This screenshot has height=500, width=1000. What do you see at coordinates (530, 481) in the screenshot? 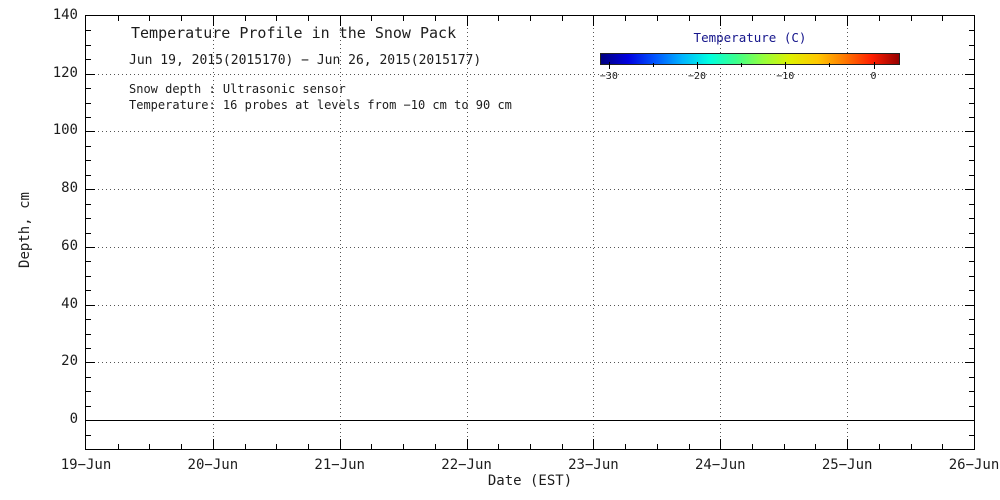
I see `x-axis-label: Date (EST)` at bounding box center [530, 481].